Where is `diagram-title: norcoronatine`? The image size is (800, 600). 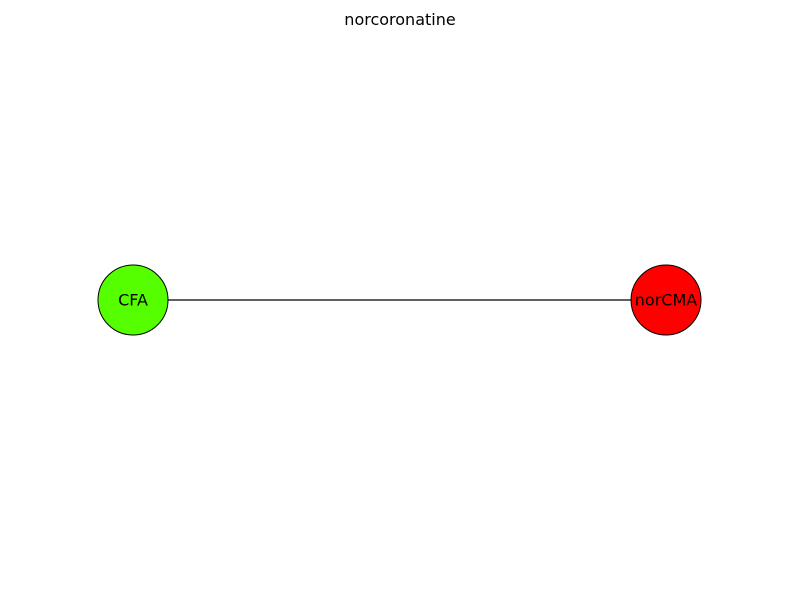
diagram-title: norcoronatine is located at coordinates (400, 19).